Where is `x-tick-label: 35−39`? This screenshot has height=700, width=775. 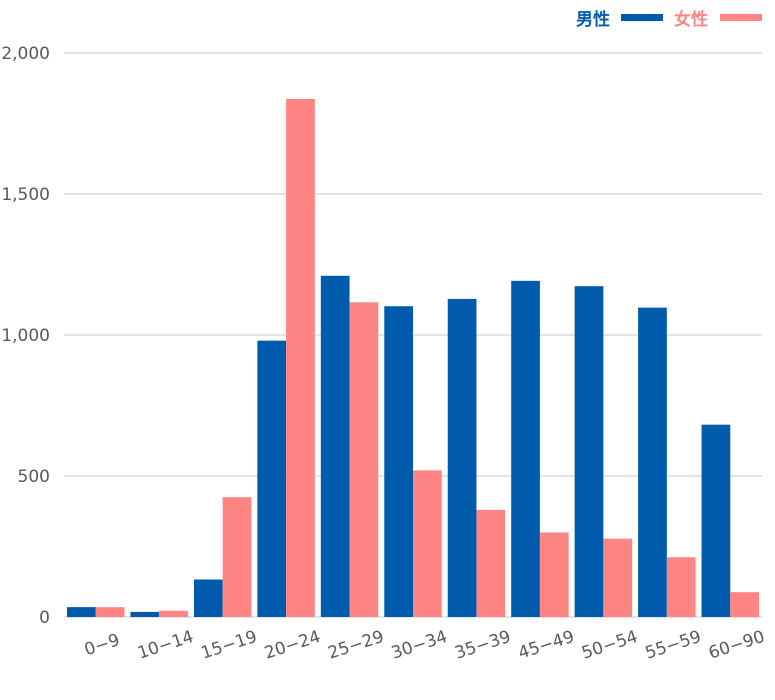 x-tick-label: 35−39 is located at coordinates (482, 645).